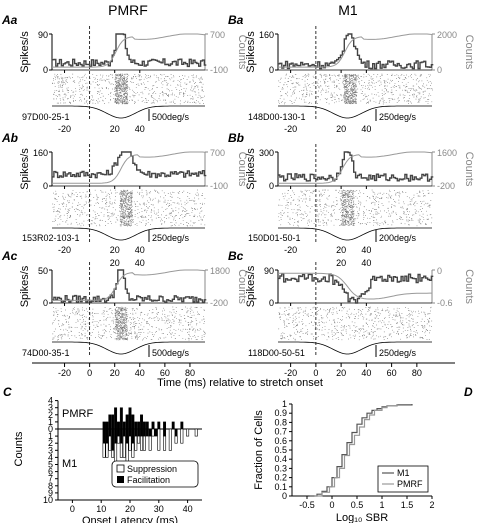 Image resolution: width=480 pixels, height=523 pixels. What do you see at coordinates (72, 509) in the screenshot?
I see `c-xtick: 0` at bounding box center [72, 509].